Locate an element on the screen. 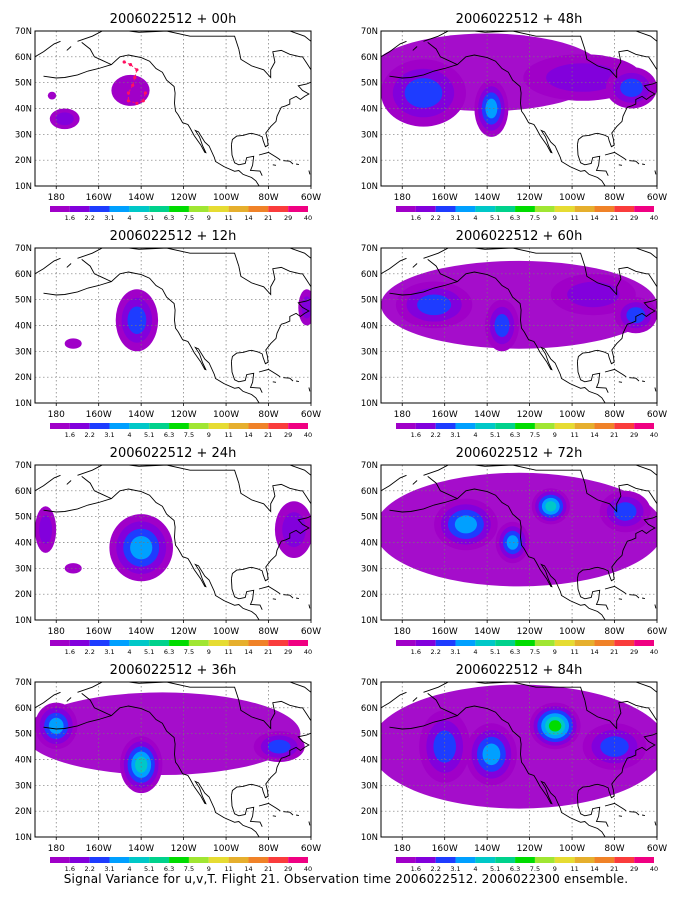  y-tick-label: 30N is located at coordinates (23, 569).